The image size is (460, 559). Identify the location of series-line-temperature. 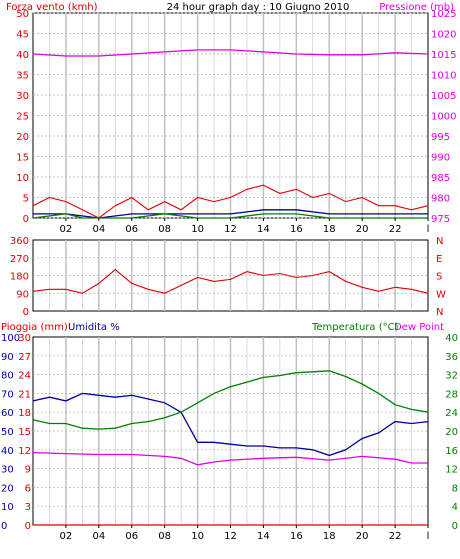
(230, 400).